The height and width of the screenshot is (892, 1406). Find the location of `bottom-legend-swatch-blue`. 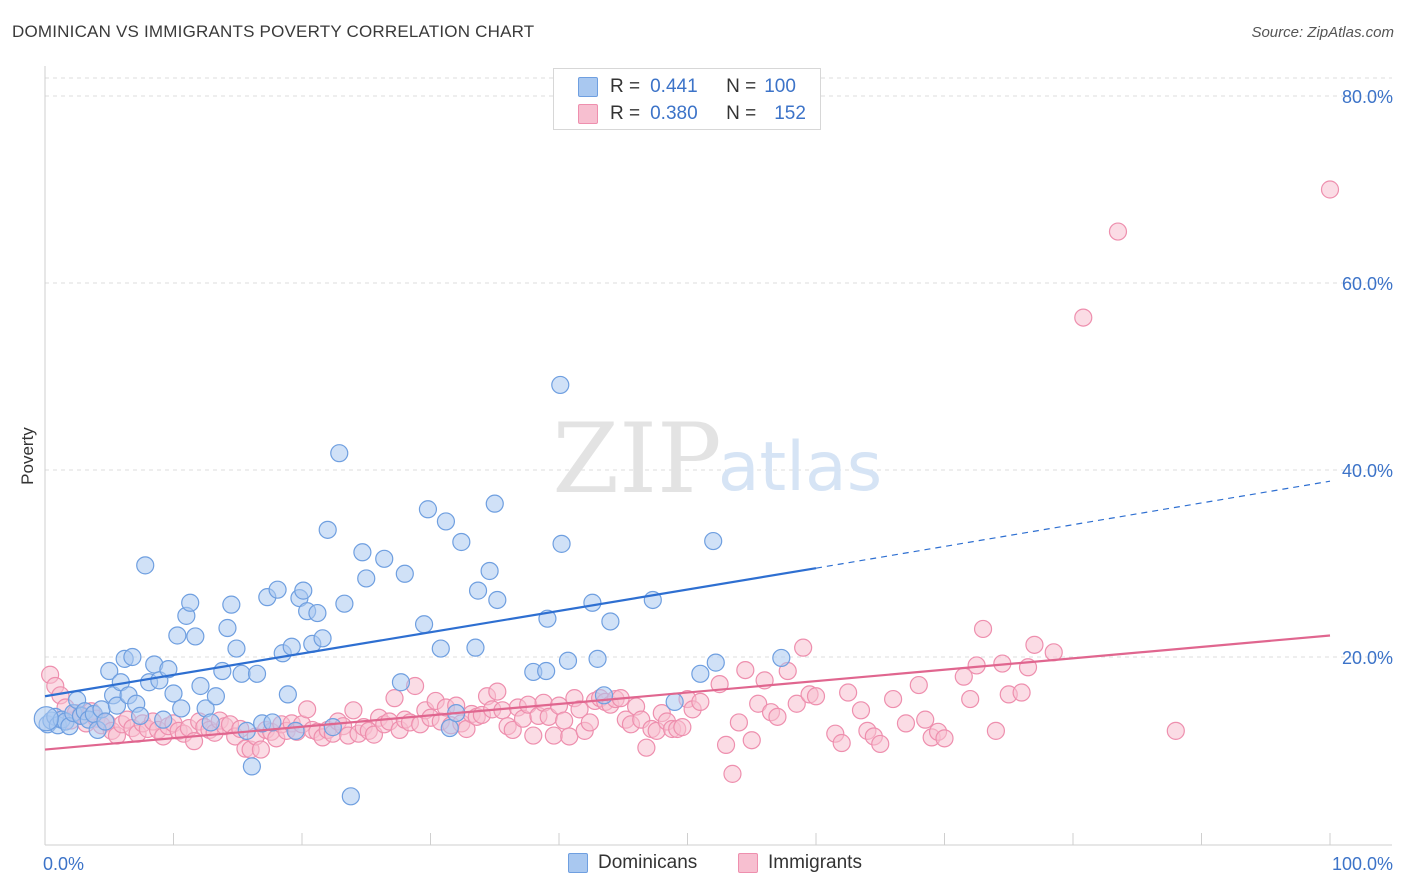

bottom-legend-swatch-blue is located at coordinates (578, 863).